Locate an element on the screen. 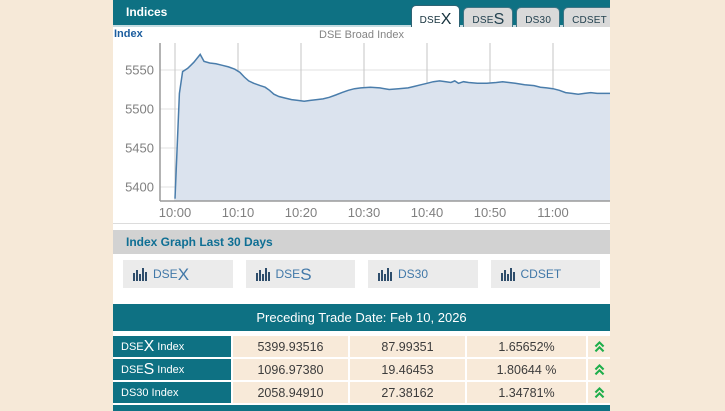 The height and width of the screenshot is (411, 725). table-row-dses: DSE S Index 1096.97380 19.46453 1.80644 % is located at coordinates (361, 369).